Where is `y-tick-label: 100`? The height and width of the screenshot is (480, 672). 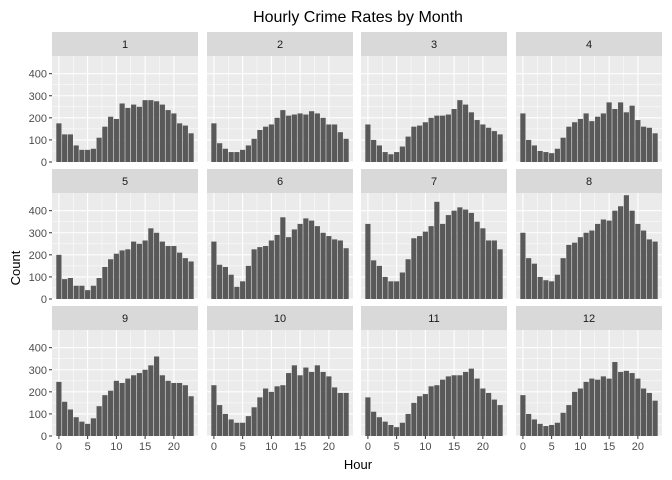
y-tick-label: 100 is located at coordinates (38, 415).